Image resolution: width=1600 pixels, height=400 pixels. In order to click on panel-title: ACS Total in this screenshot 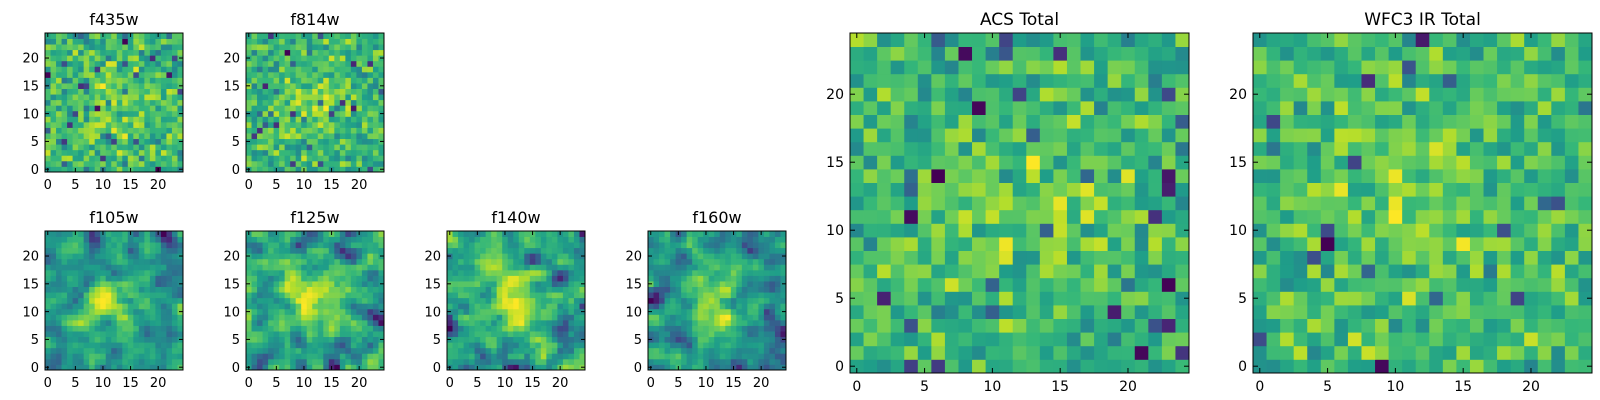, I will do `click(1019, 20)`.